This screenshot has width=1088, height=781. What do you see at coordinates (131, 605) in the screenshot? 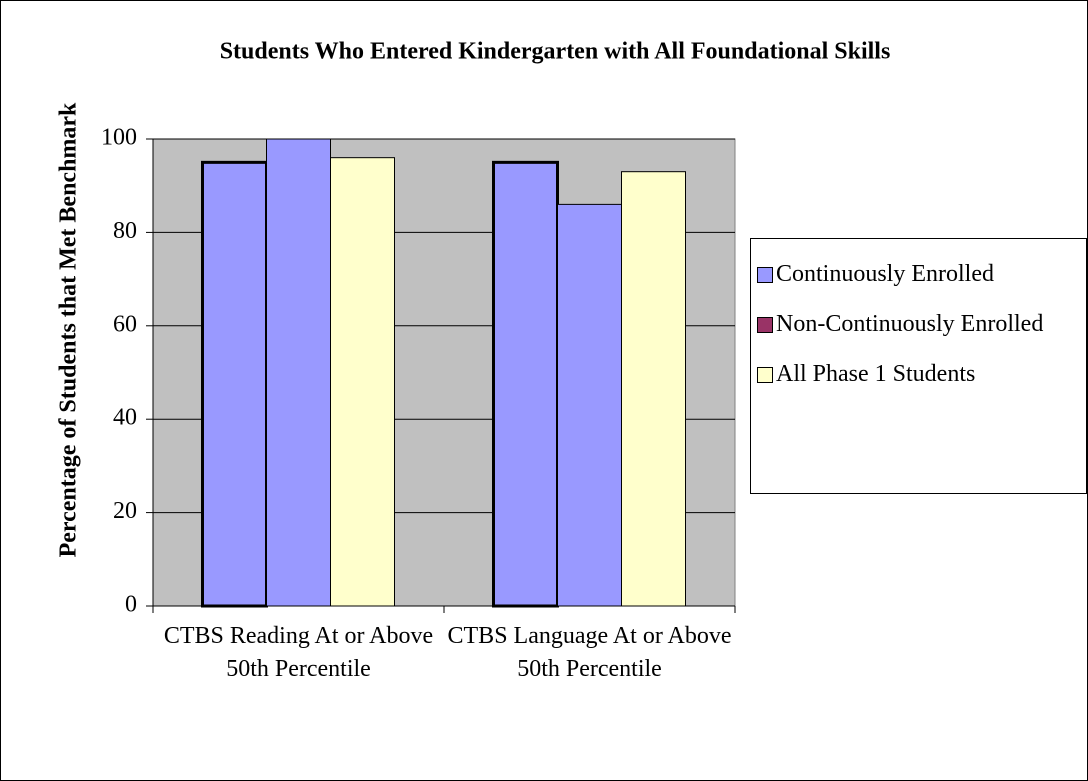
I see `y-tick-label: 0` at bounding box center [131, 605].